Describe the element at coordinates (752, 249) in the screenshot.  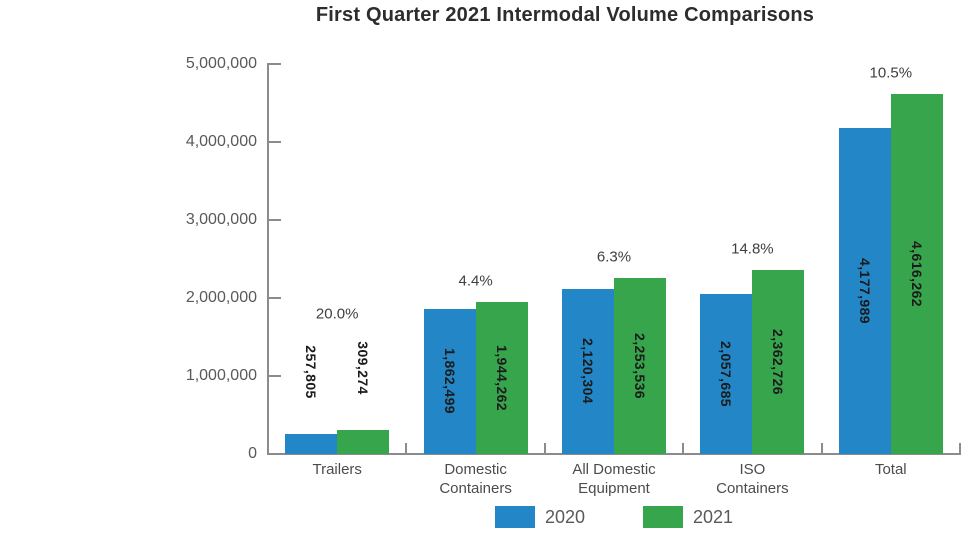
I see `percent-change-label-iso-containers: 14.8%` at that location.